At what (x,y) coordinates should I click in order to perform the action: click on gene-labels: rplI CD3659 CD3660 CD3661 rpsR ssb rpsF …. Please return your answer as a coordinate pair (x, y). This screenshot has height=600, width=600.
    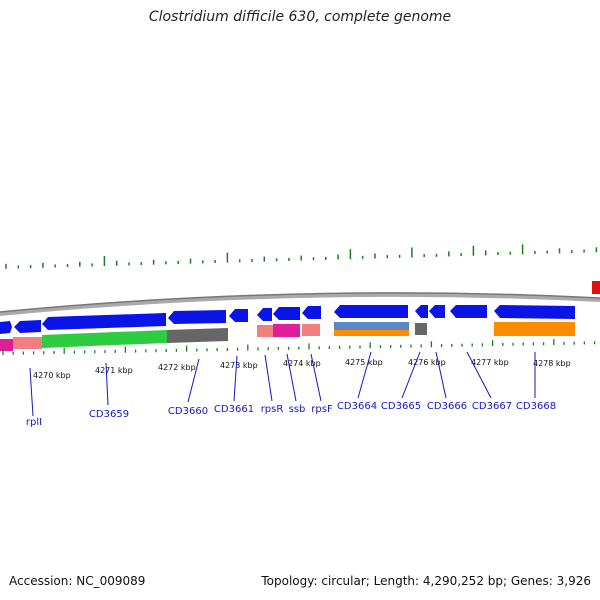
    Looking at the image, I should click on (291, 414).